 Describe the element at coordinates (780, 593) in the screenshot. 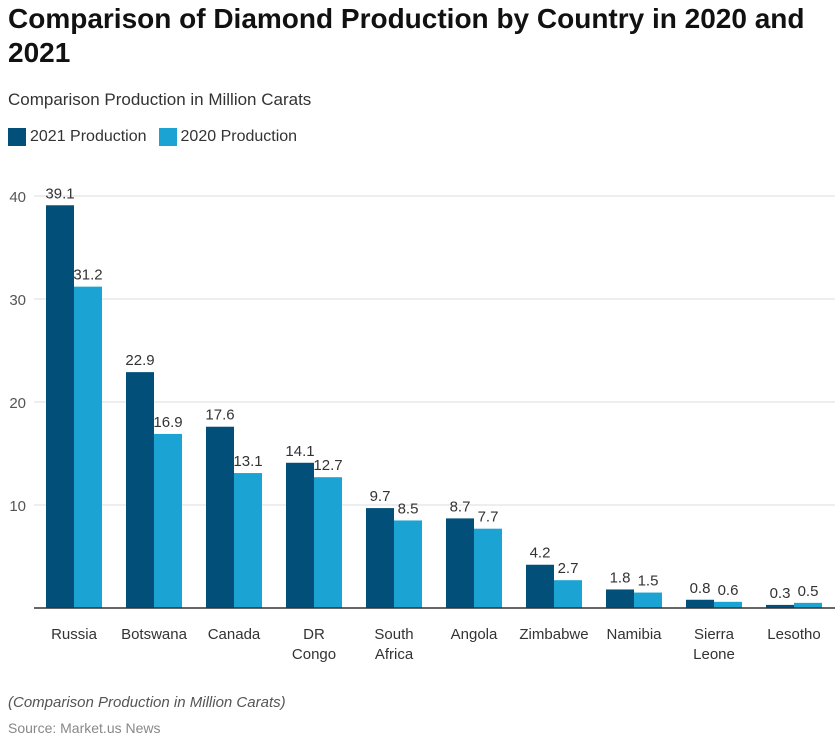

I see `data-label: 0.3` at that location.